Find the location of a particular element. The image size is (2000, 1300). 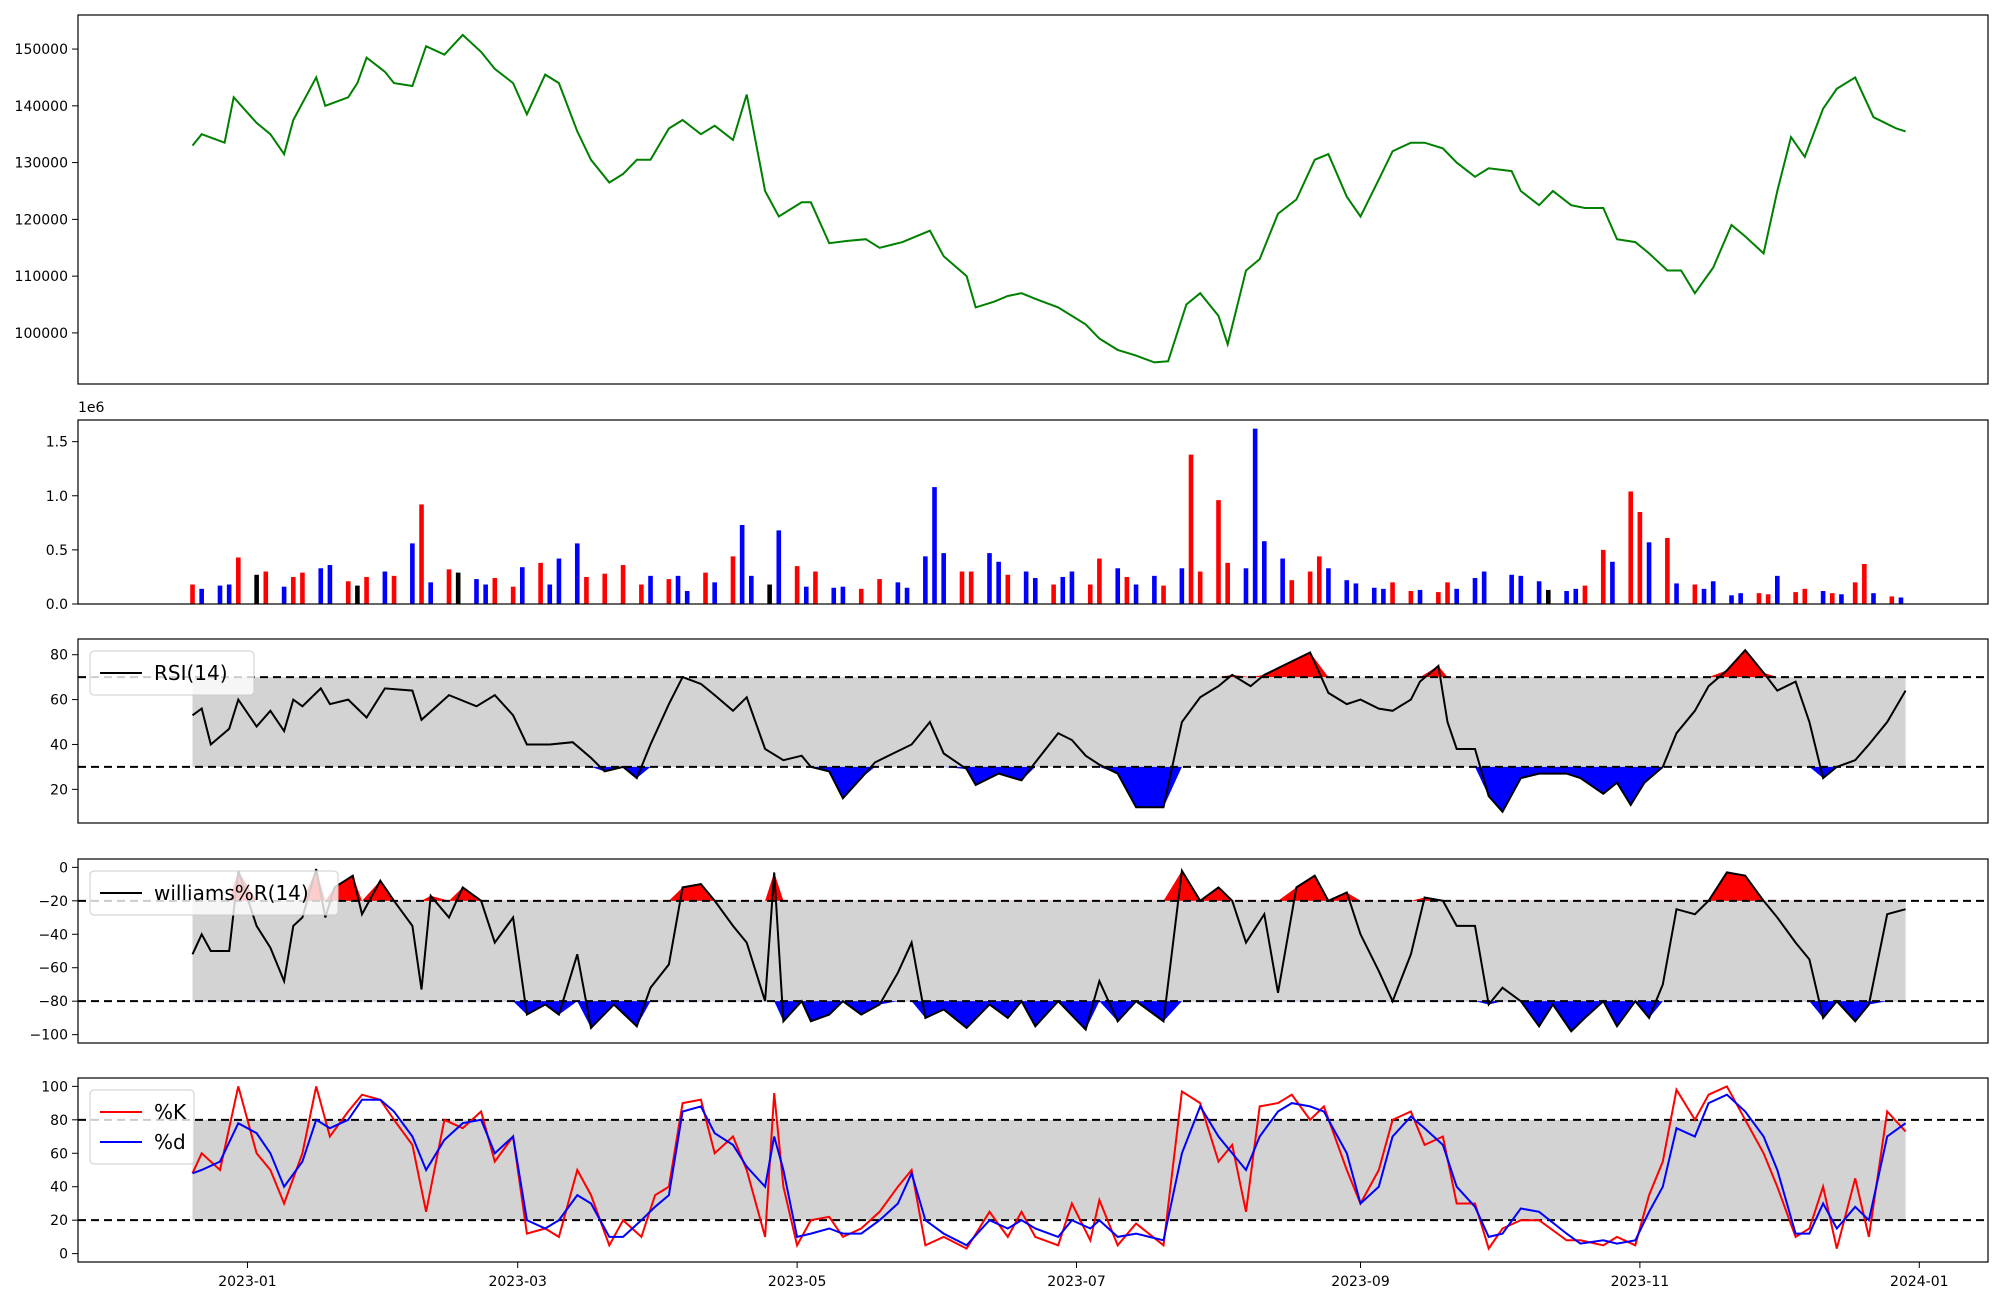

volume-axes-frame is located at coordinates (1033, 512).